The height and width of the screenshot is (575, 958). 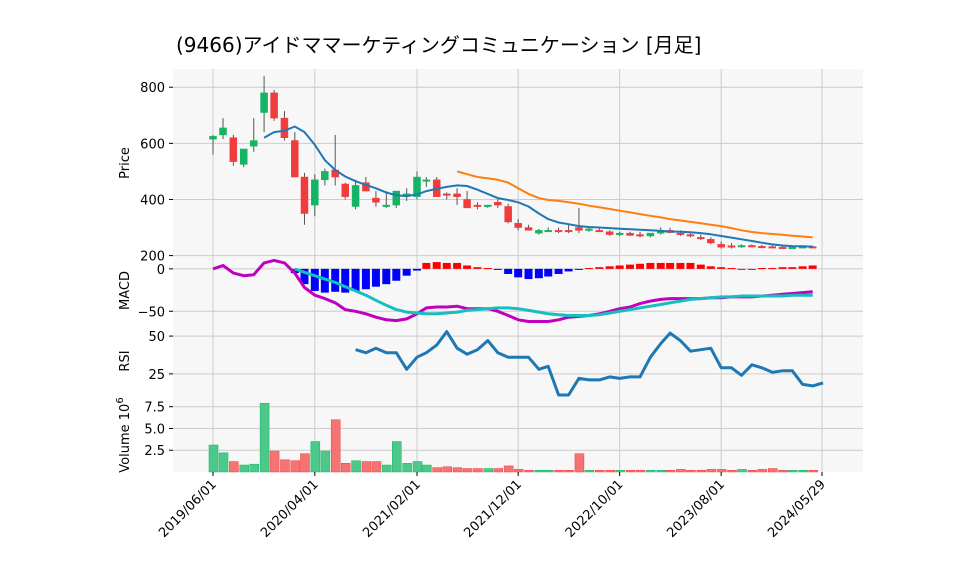 I want to click on macd-y-tick-label: 0, so click(x=161, y=270).